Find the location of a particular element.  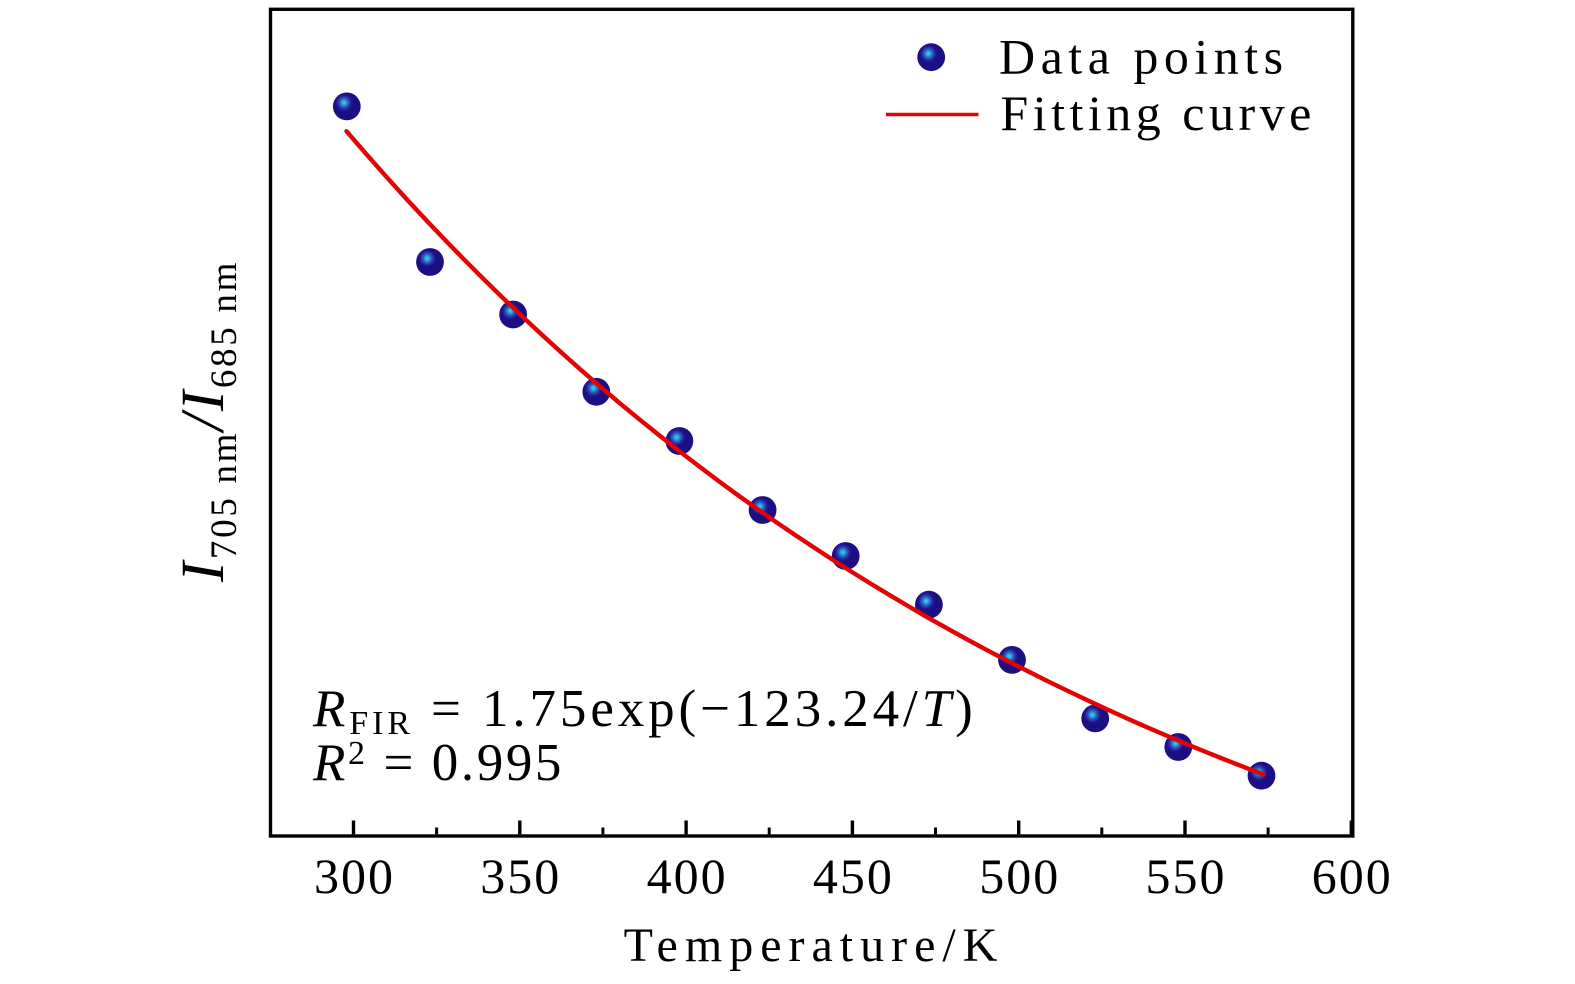

svg-text: RFIR = 1.75exp(−123.24/T) is located at coordinates (644, 711).